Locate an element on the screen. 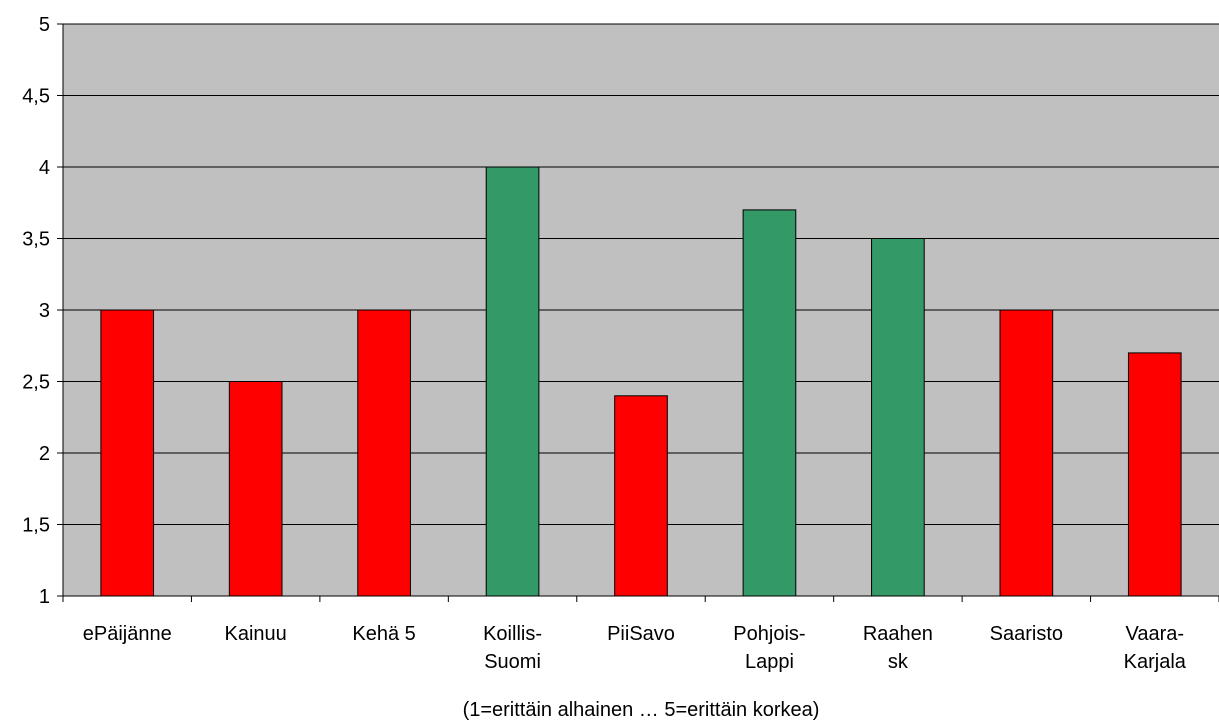  x-category-label: ePäijänne is located at coordinates (127, 634).